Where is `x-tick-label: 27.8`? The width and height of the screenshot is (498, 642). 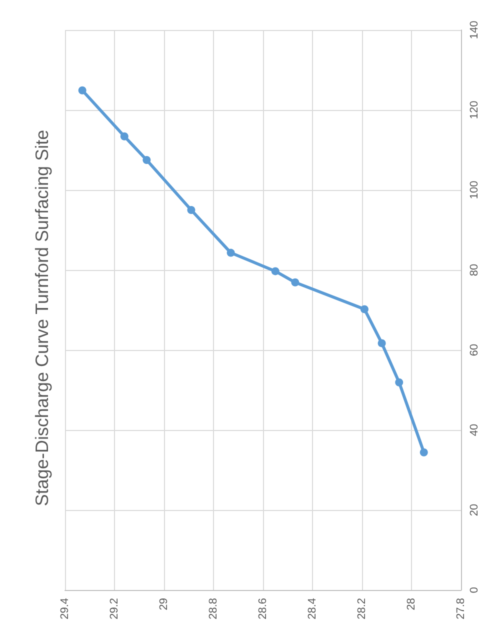 x-tick-label: 27.8 is located at coordinates (461, 609).